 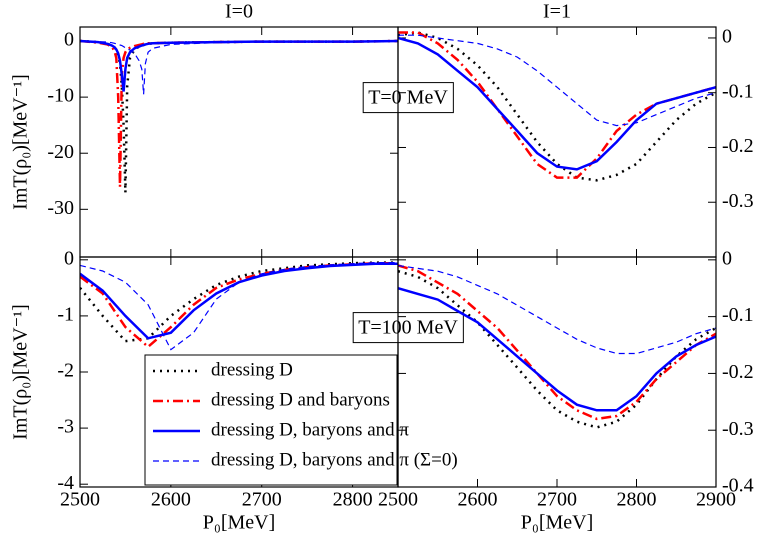 I want to click on legend-label: dressing D, baryons and π, so click(x=310, y=429).